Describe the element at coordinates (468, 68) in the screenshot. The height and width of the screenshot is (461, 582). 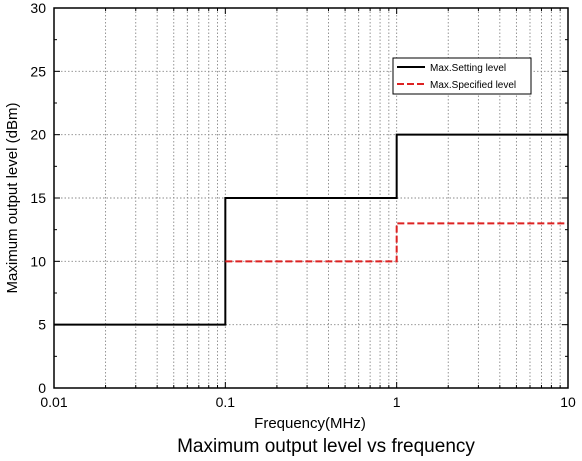
I see `legend-label-max-setting-level: Max.Setting level` at that location.